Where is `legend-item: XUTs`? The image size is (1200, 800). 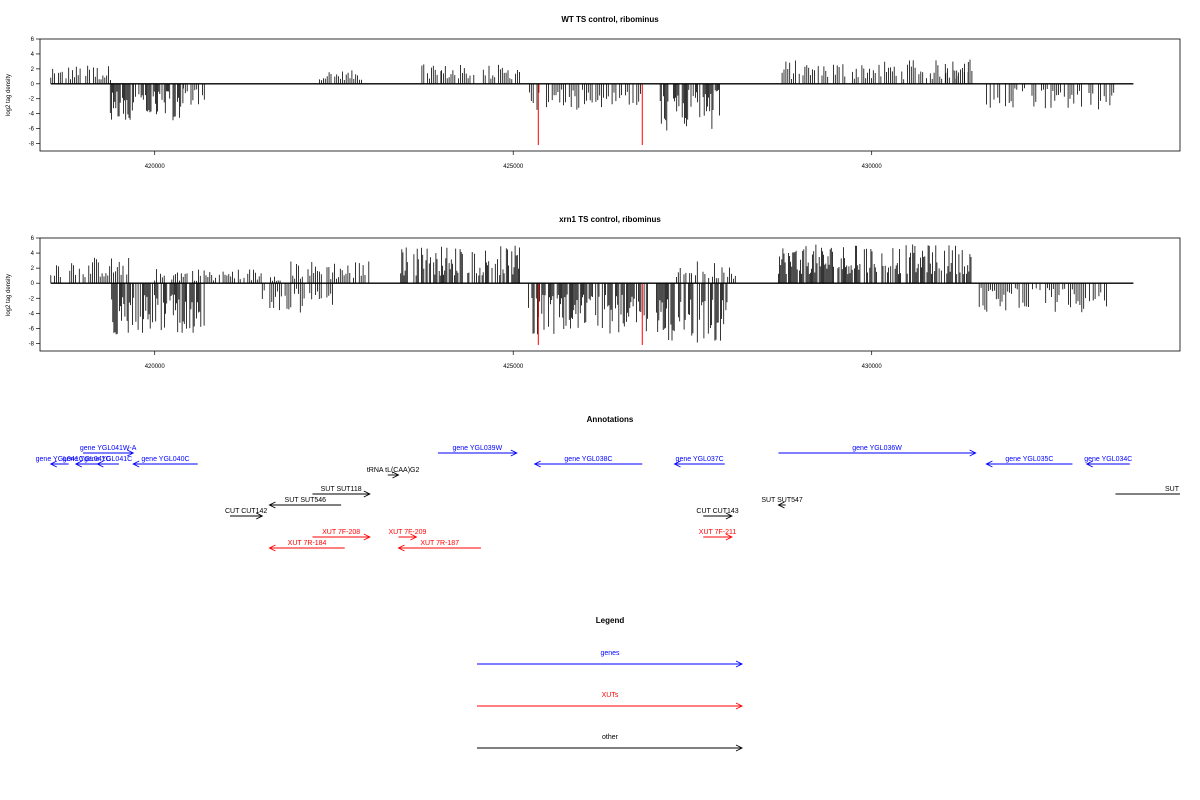 legend-item: XUTs is located at coordinates (610, 701).